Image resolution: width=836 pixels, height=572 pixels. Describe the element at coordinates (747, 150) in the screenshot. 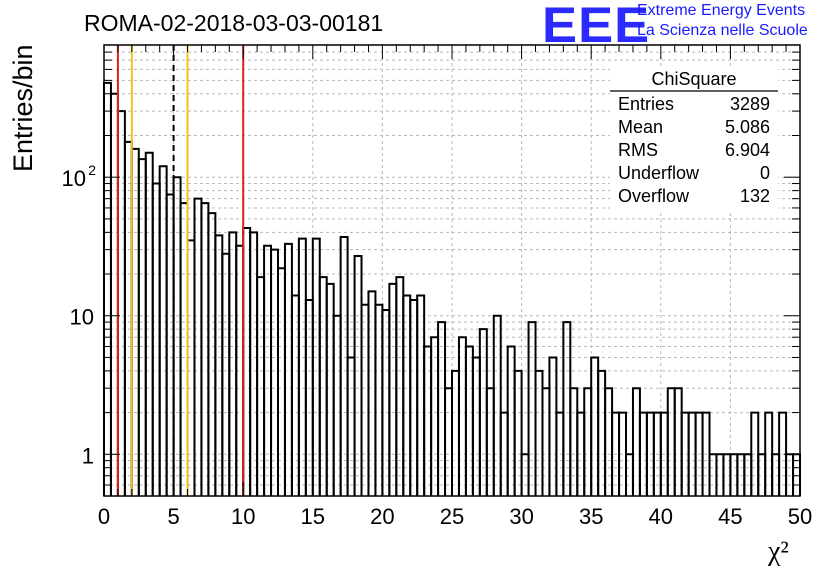

I see `stats-row-value: 6.904` at that location.